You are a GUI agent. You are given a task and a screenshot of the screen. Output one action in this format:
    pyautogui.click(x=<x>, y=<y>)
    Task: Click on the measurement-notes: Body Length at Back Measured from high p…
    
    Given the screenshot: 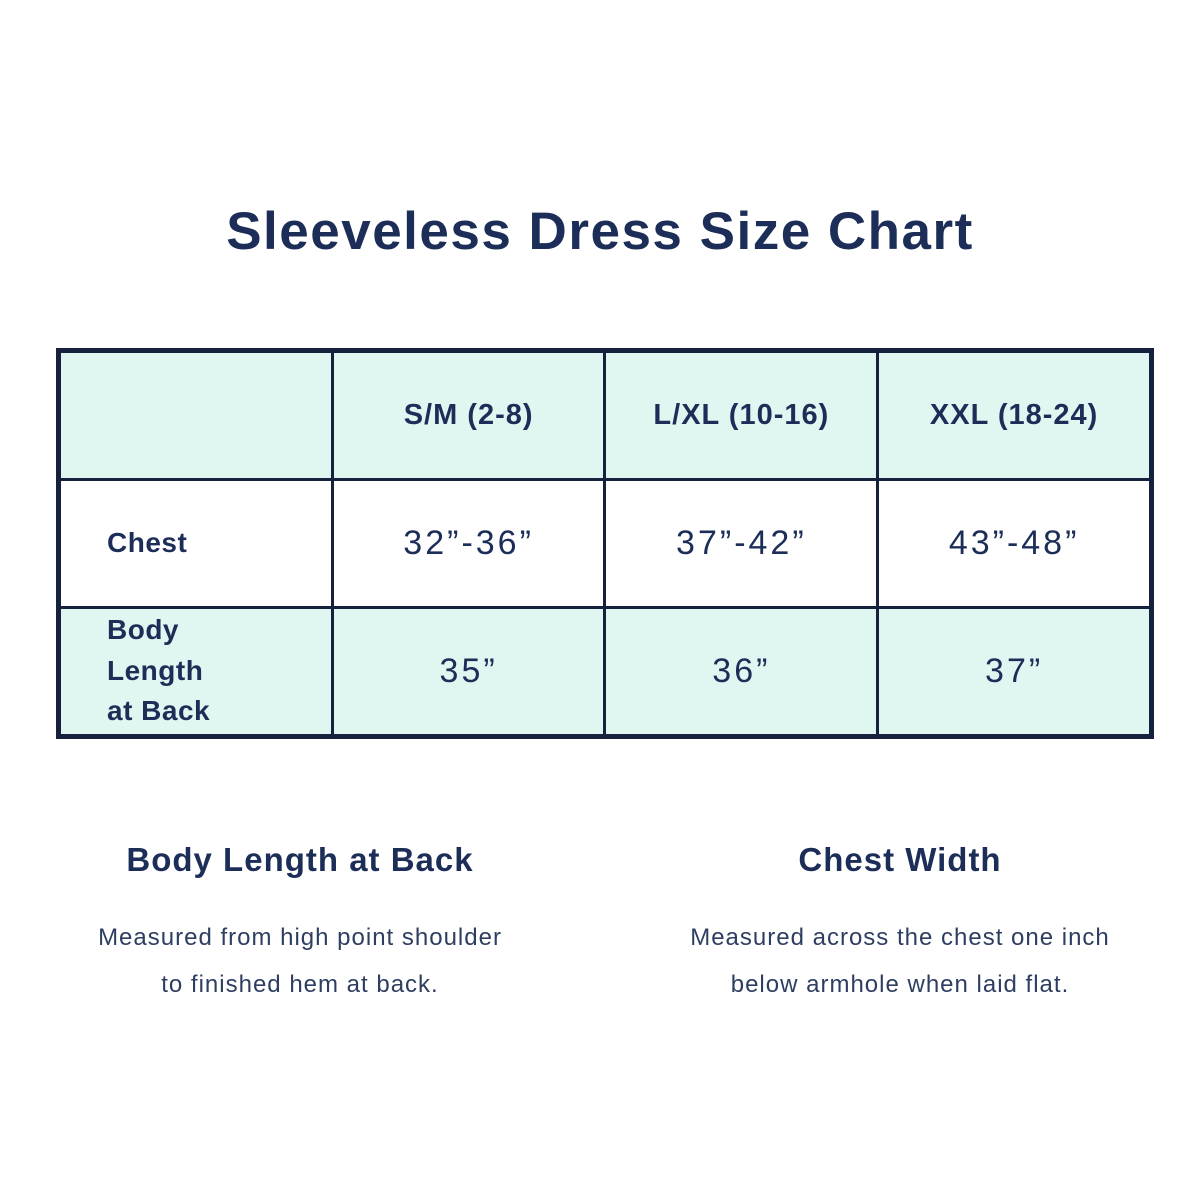 What is the action you would take?
    pyautogui.click(x=600, y=923)
    